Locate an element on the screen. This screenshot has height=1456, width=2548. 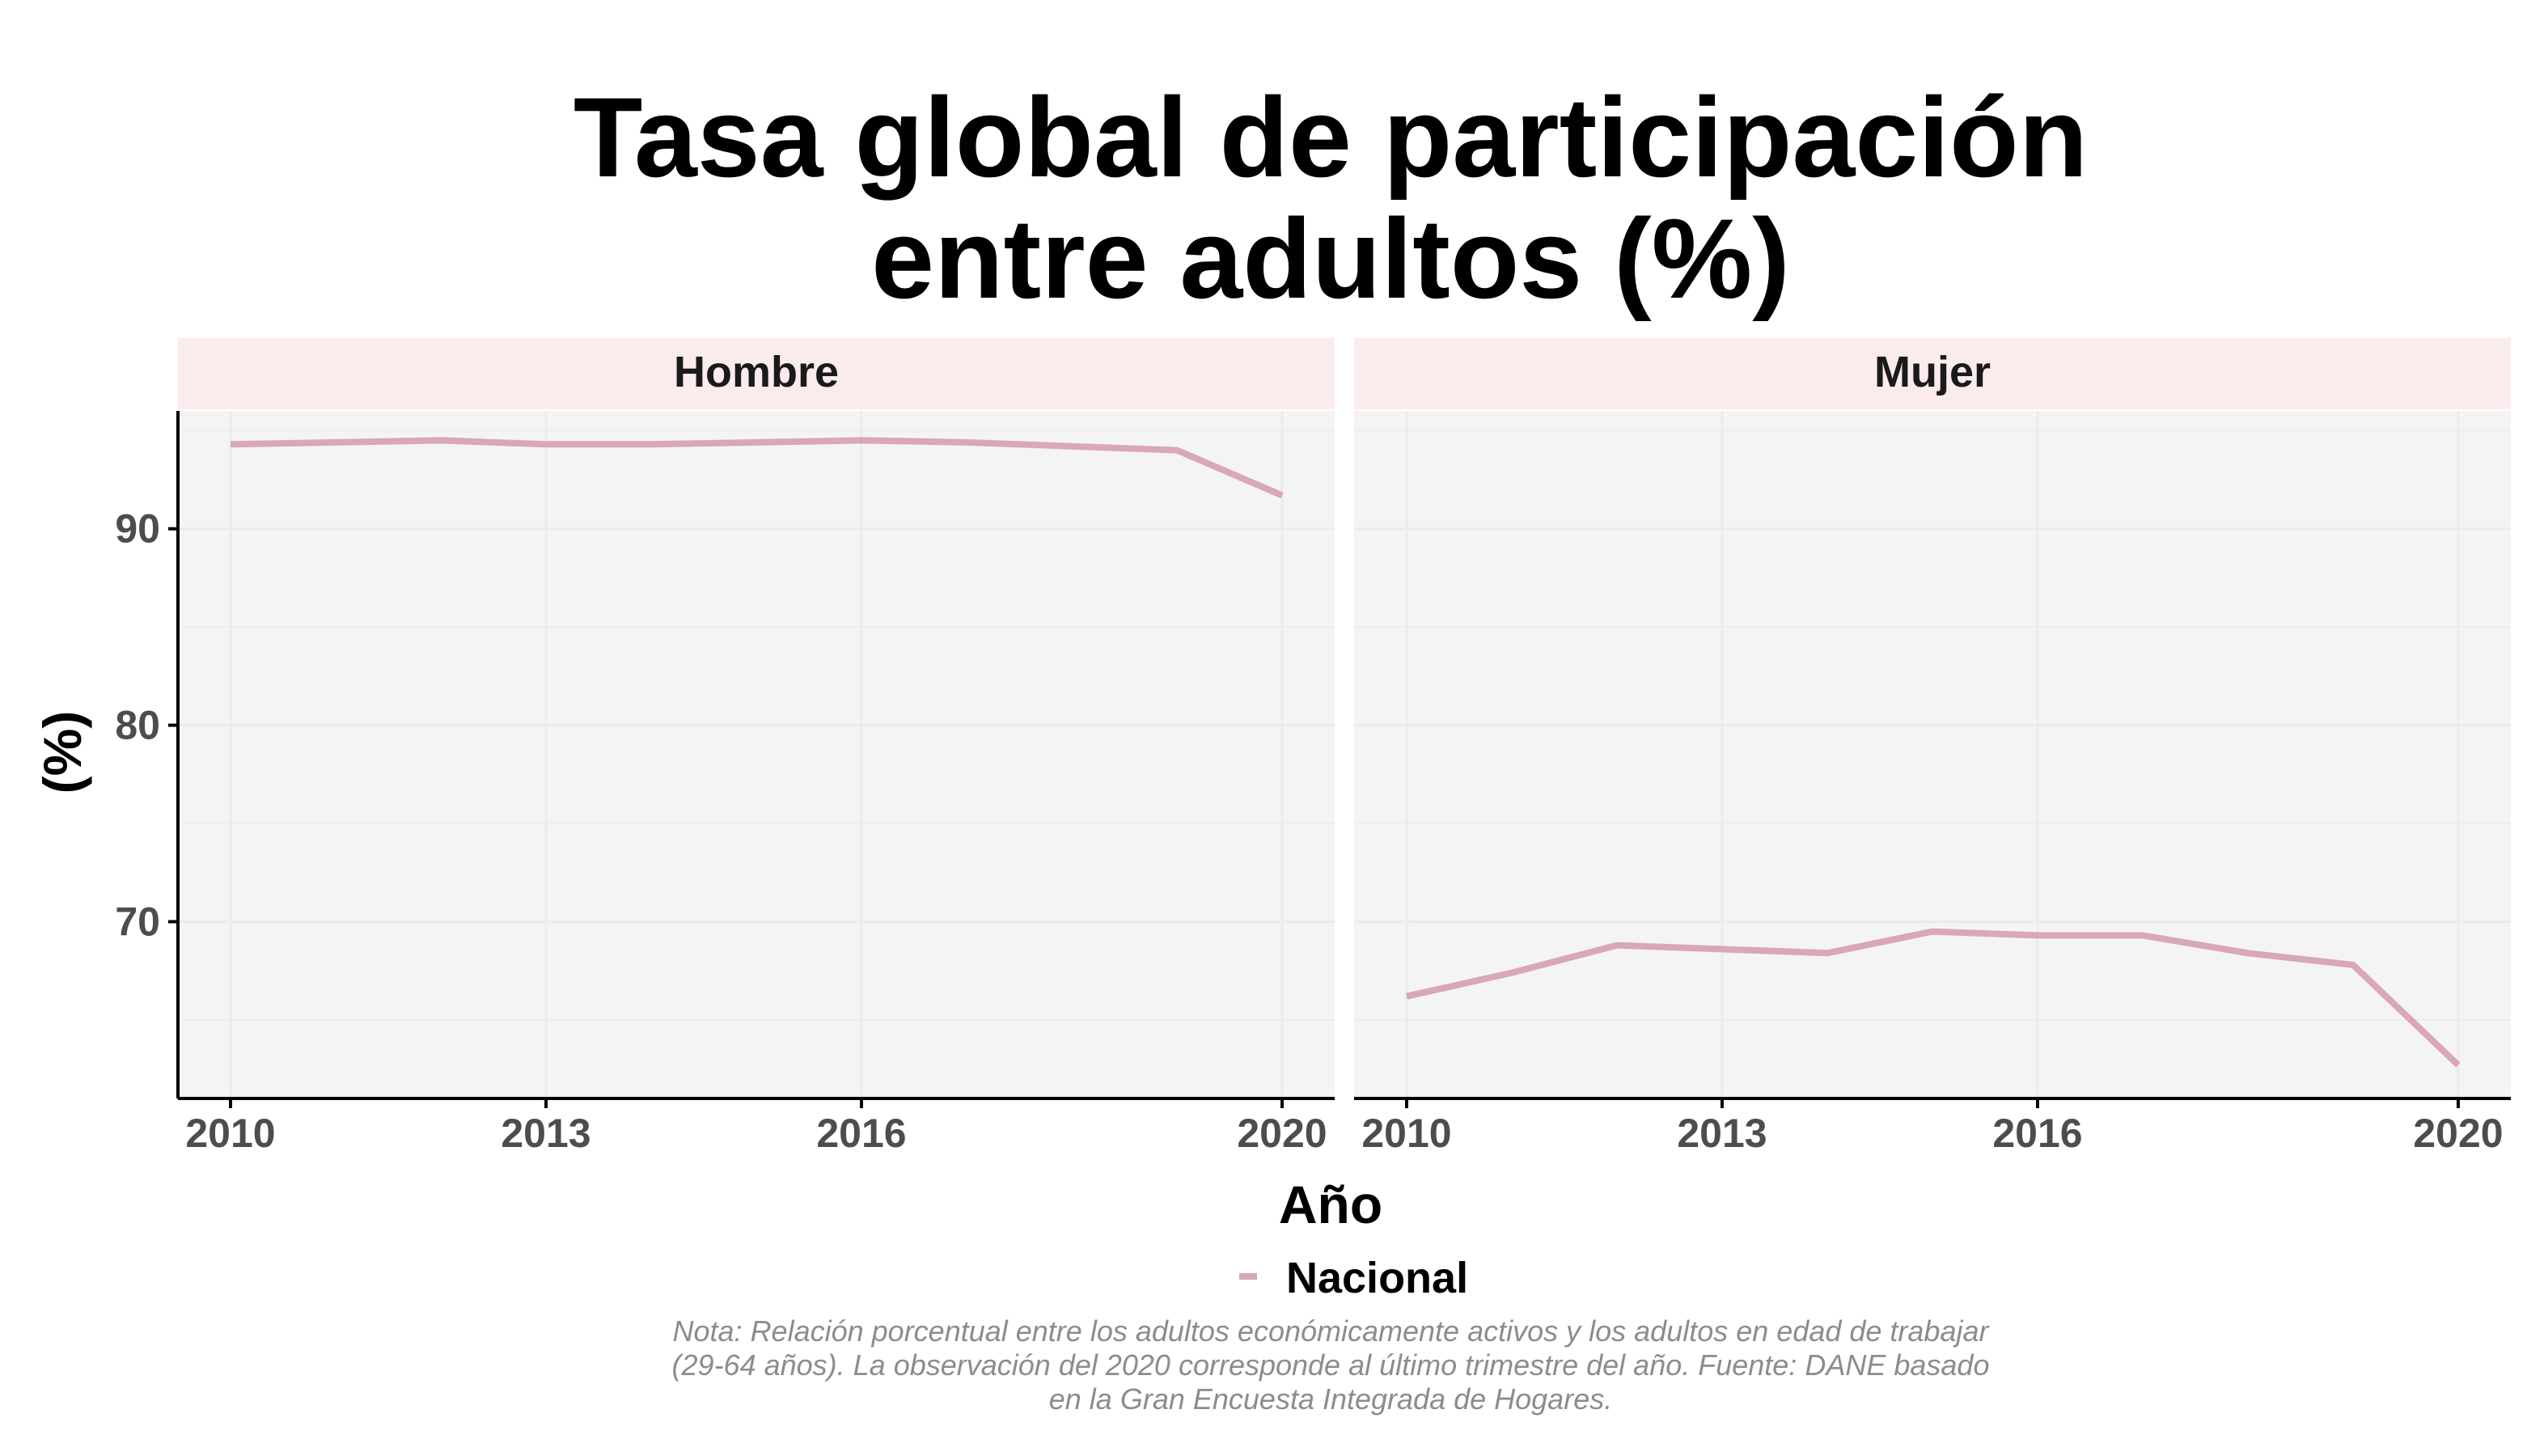
facet-label-mujer: Mujer is located at coordinates (1933, 372).